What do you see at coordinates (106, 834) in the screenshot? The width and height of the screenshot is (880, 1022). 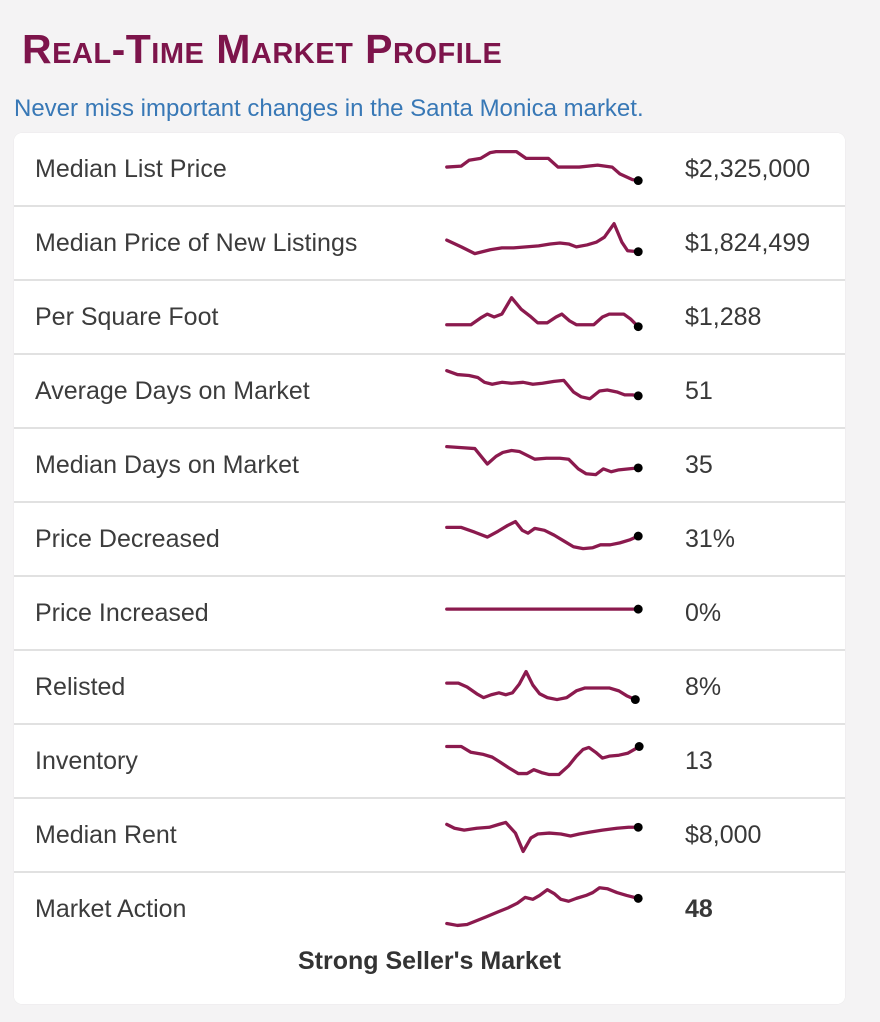 I see `metric-label: Median Rent` at bounding box center [106, 834].